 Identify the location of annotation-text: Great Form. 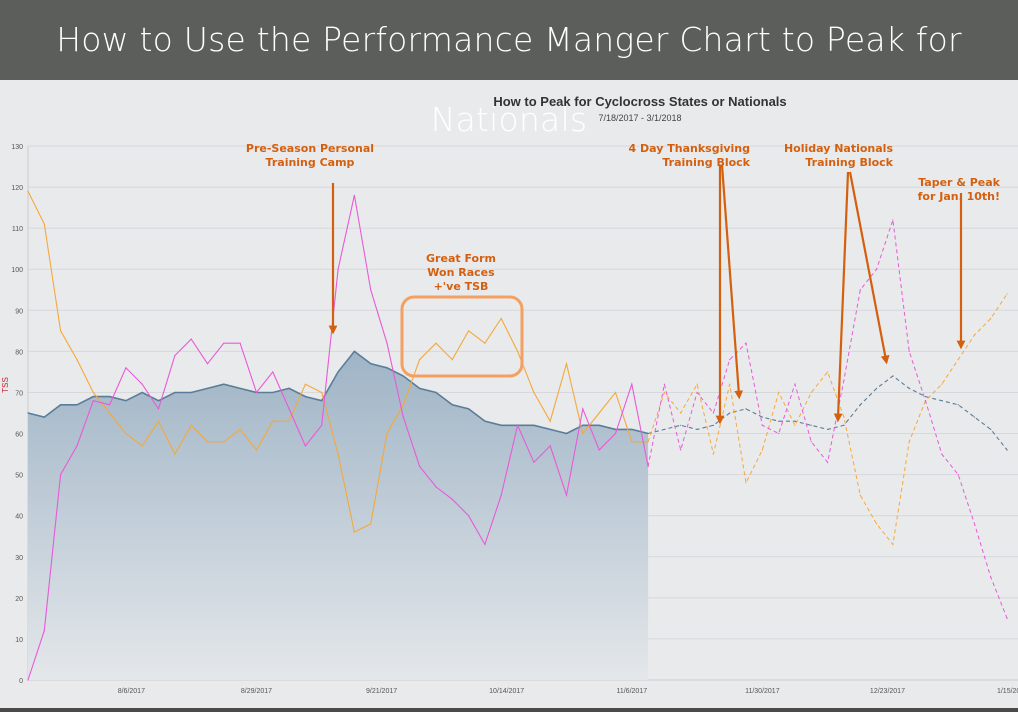
(461, 258).